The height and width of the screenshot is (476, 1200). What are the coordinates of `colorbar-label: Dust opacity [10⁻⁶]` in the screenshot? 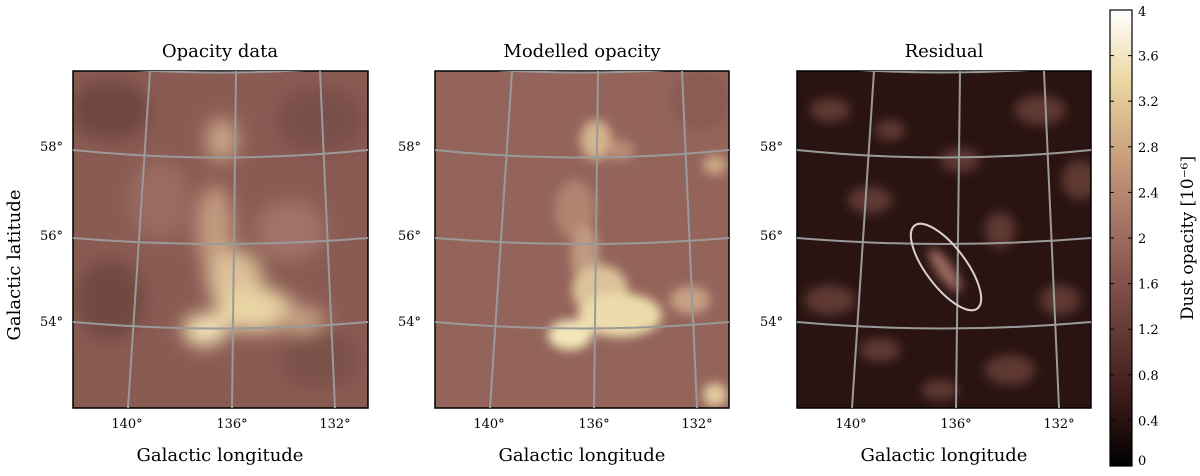 It's located at (1188, 238).